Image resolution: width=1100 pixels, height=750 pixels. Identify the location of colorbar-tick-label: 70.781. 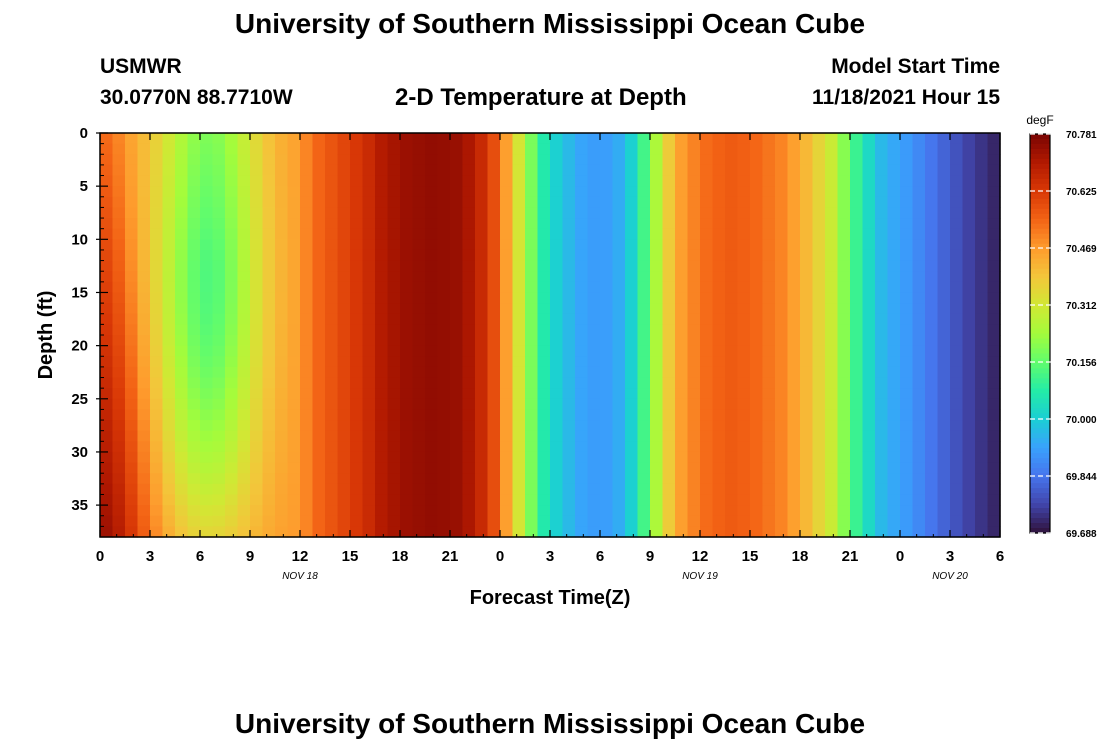
(1081, 135).